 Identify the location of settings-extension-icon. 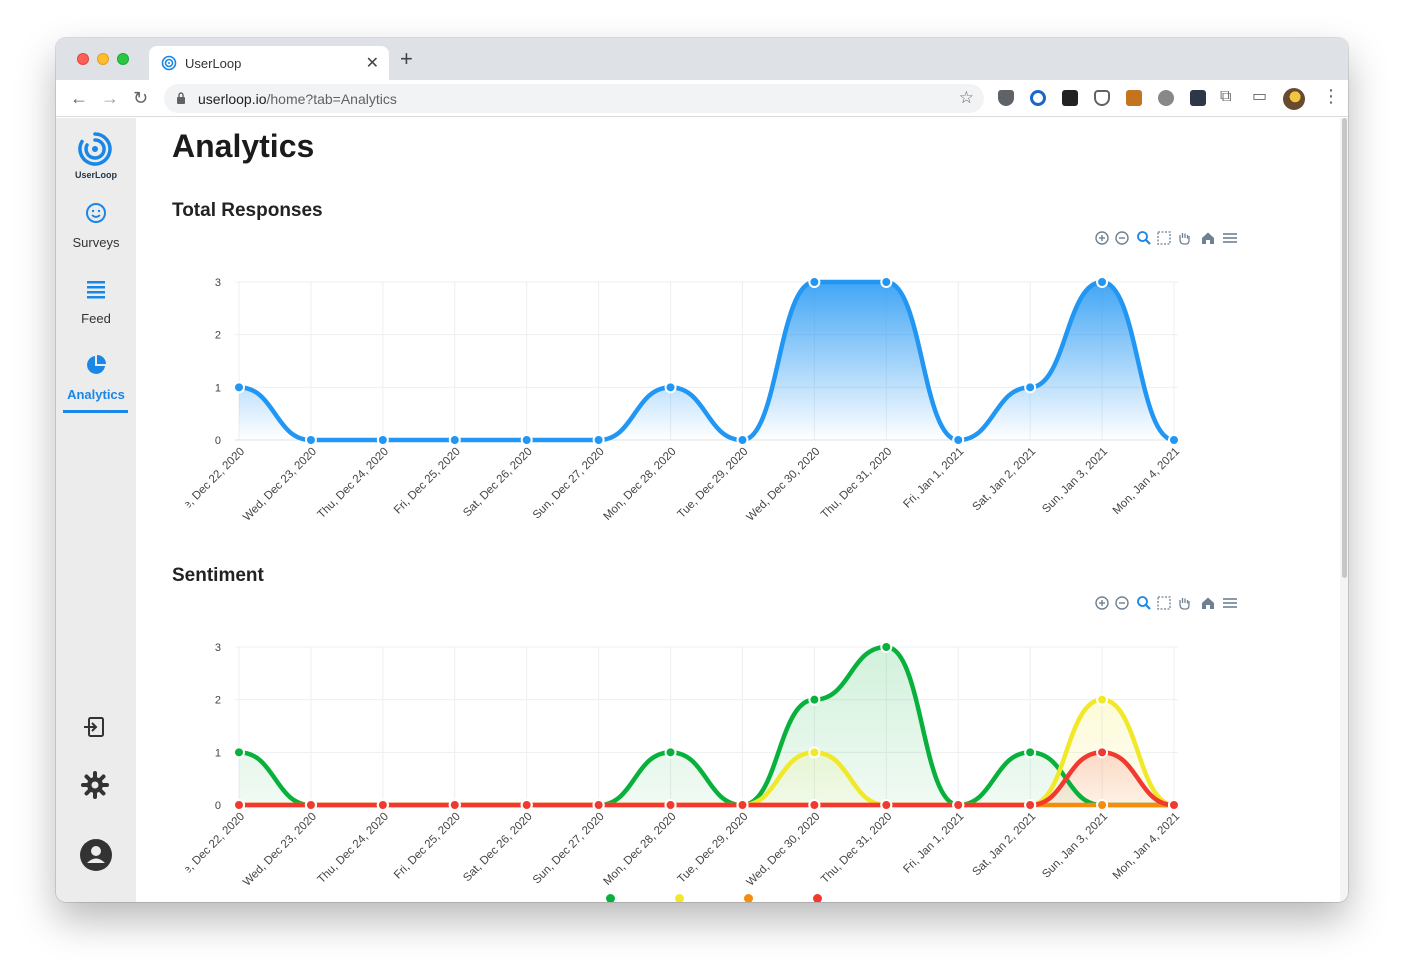
(1166, 98).